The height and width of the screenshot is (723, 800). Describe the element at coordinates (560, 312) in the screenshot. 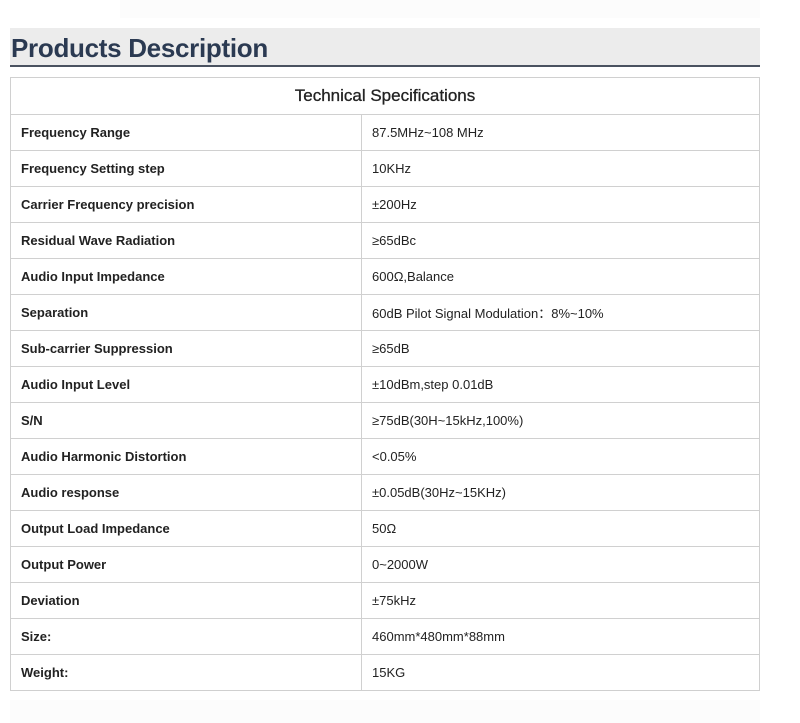

I see `spec-value: 60dB Pilot Signal Modulation：8%~10%` at that location.